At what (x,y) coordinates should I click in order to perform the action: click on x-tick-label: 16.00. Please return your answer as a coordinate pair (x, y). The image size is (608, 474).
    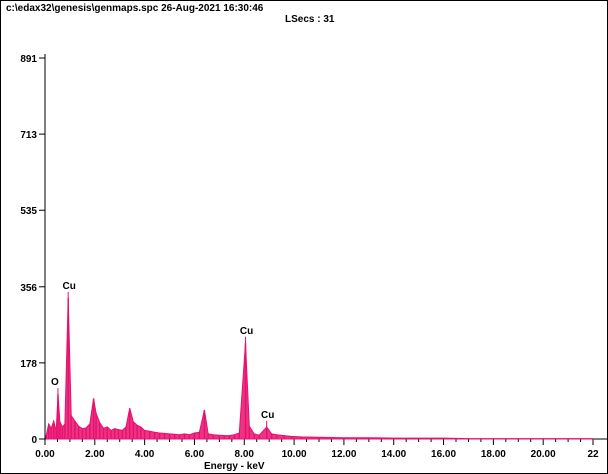
    Looking at the image, I should click on (443, 454).